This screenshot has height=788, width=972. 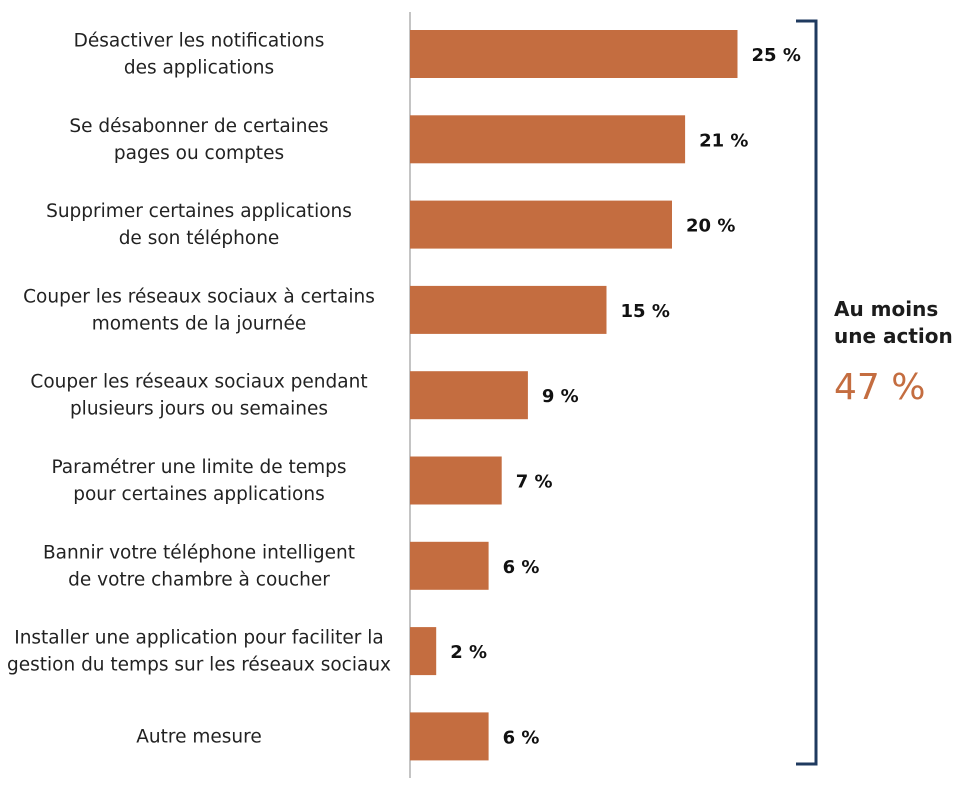 I want to click on category-label-line: pages ou comptes, so click(x=199, y=153).